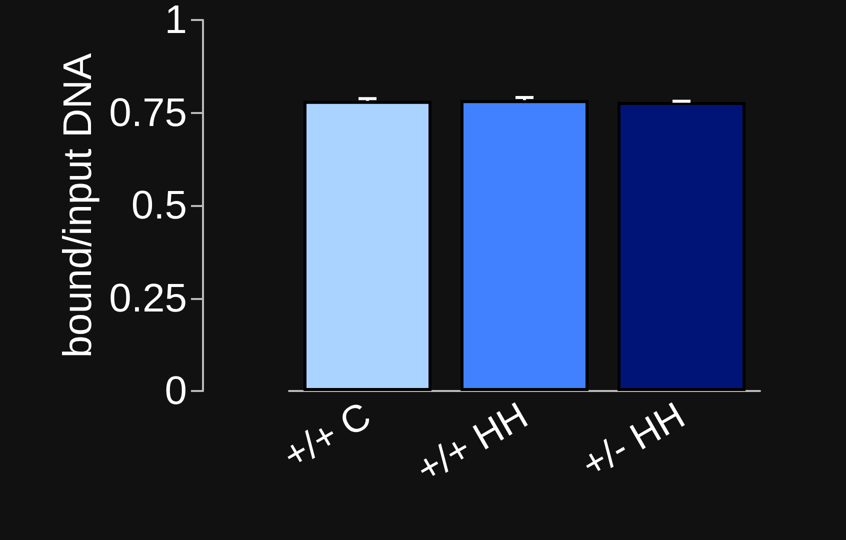 This screenshot has height=540, width=846. Describe the element at coordinates (472, 443) in the screenshot. I see `x-tick-label: +/+ HH` at that location.